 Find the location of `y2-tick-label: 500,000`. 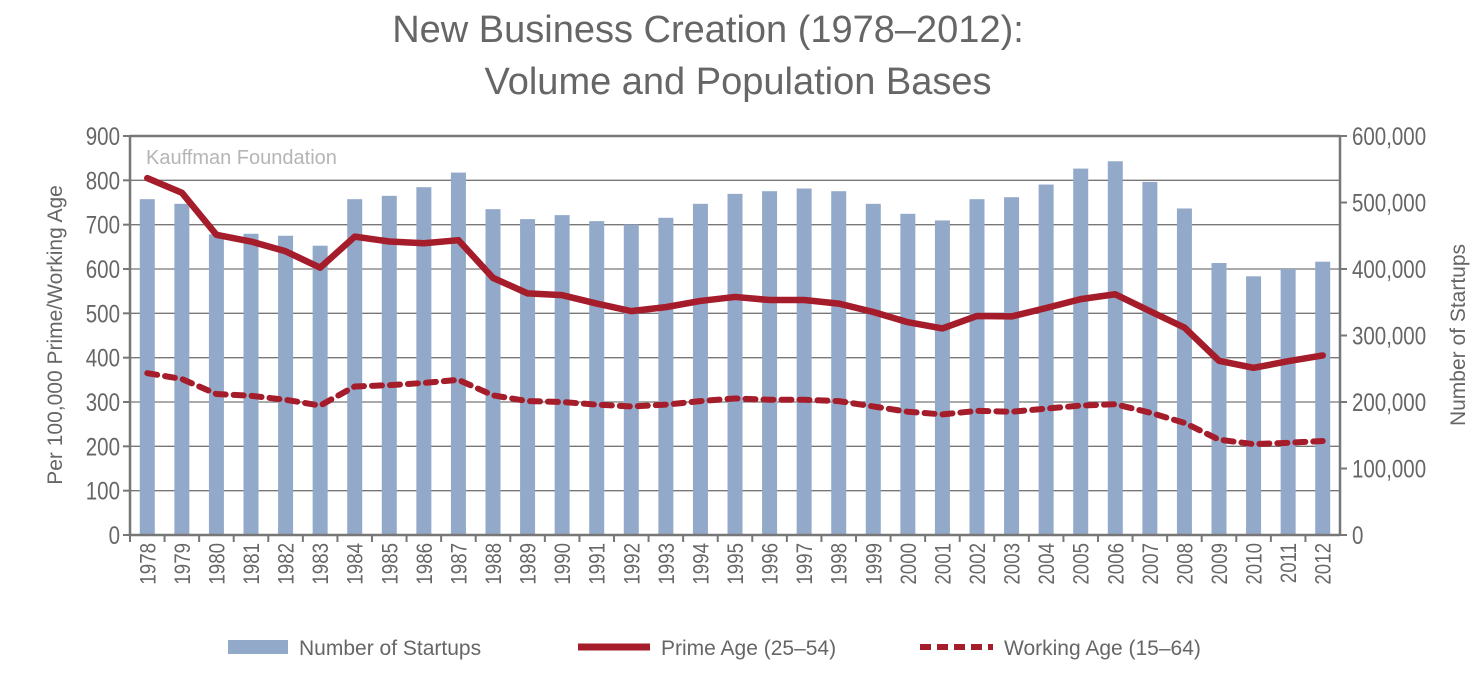

y2-tick-label: 500,000 is located at coordinates (1389, 203).